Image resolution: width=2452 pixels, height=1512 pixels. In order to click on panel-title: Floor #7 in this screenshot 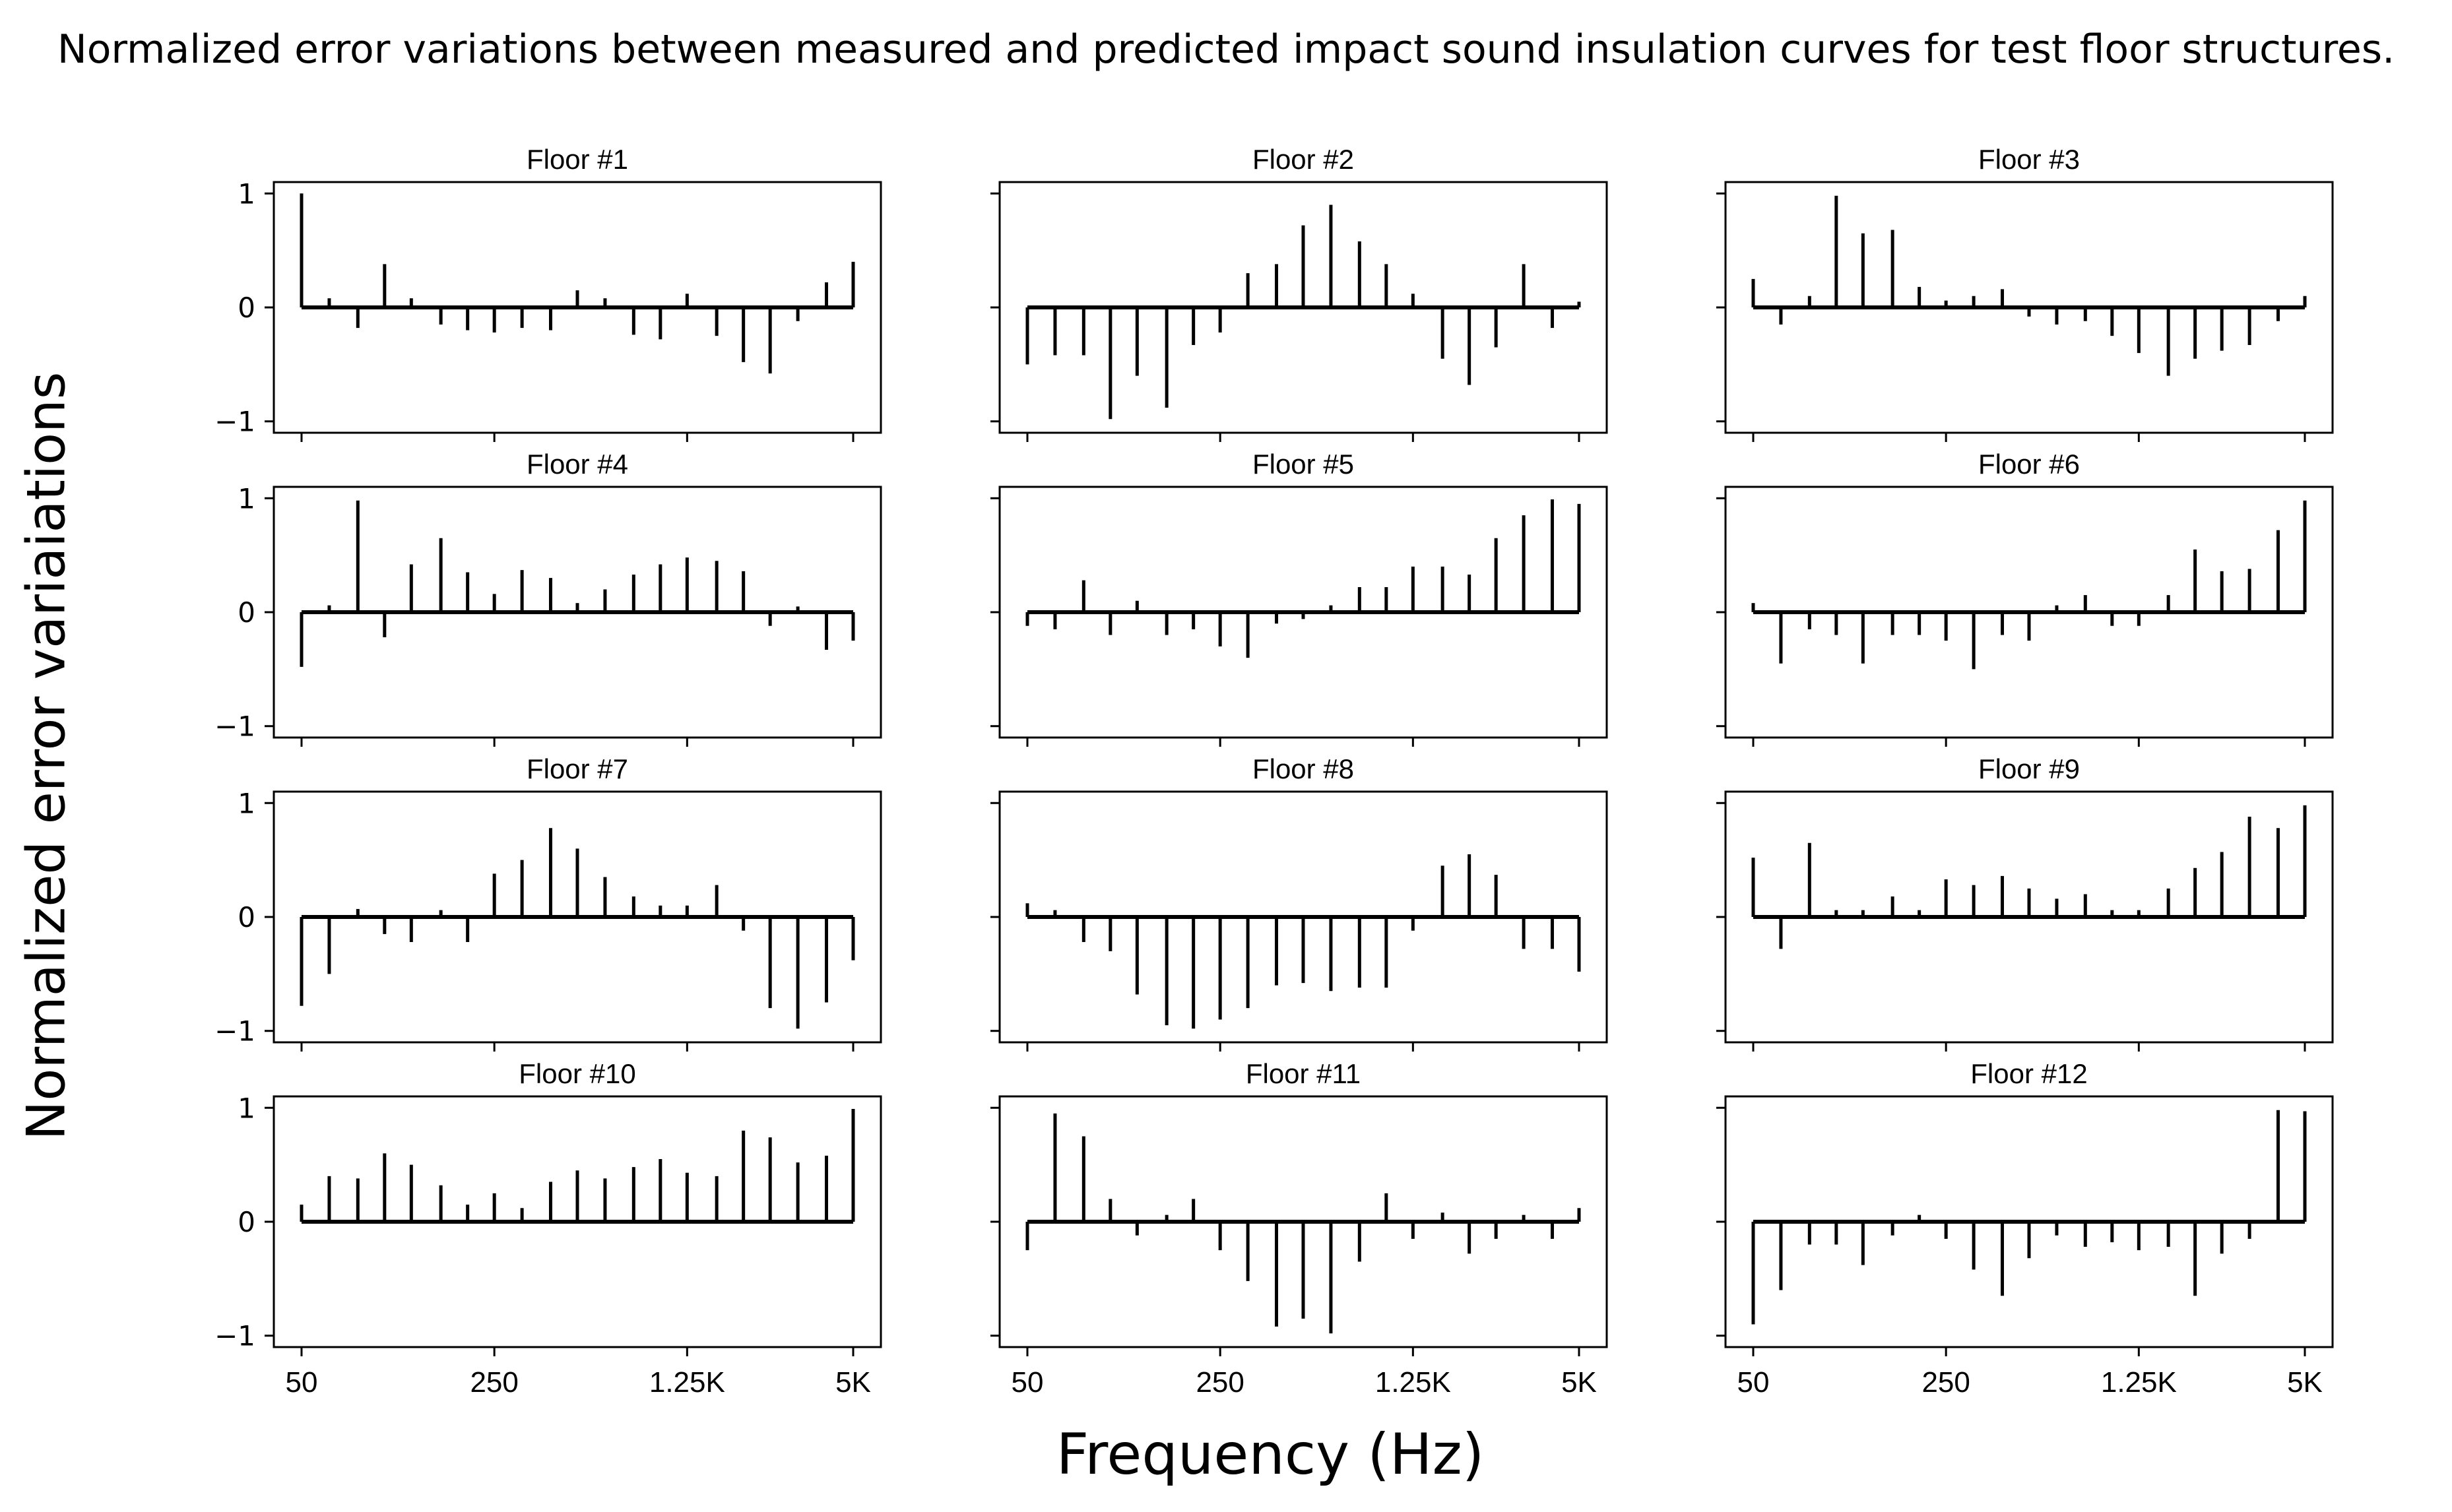, I will do `click(577, 769)`.